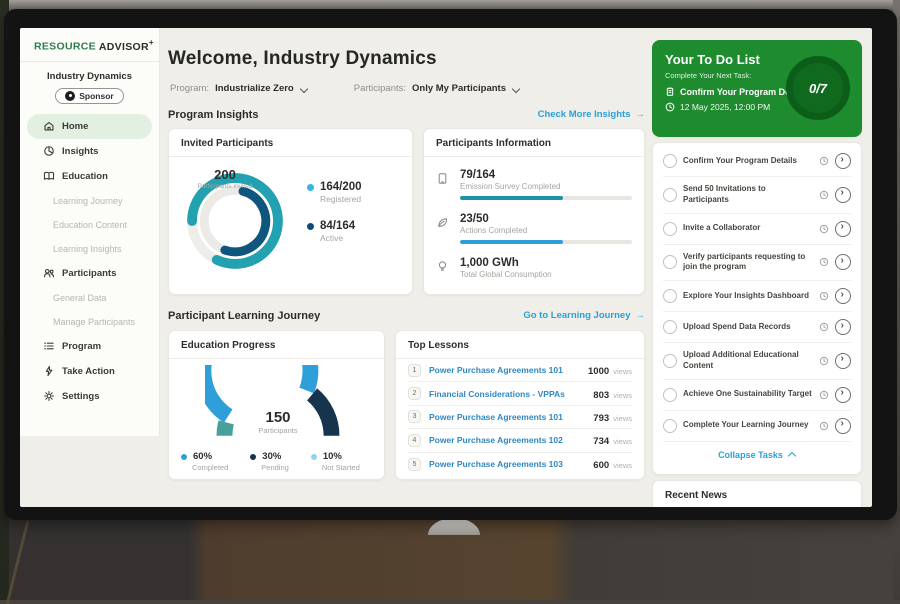 The image size is (900, 604). Describe the element at coordinates (744, 91) in the screenshot. I see `todo-next-task-label: Confirm Your Program Details` at that location.